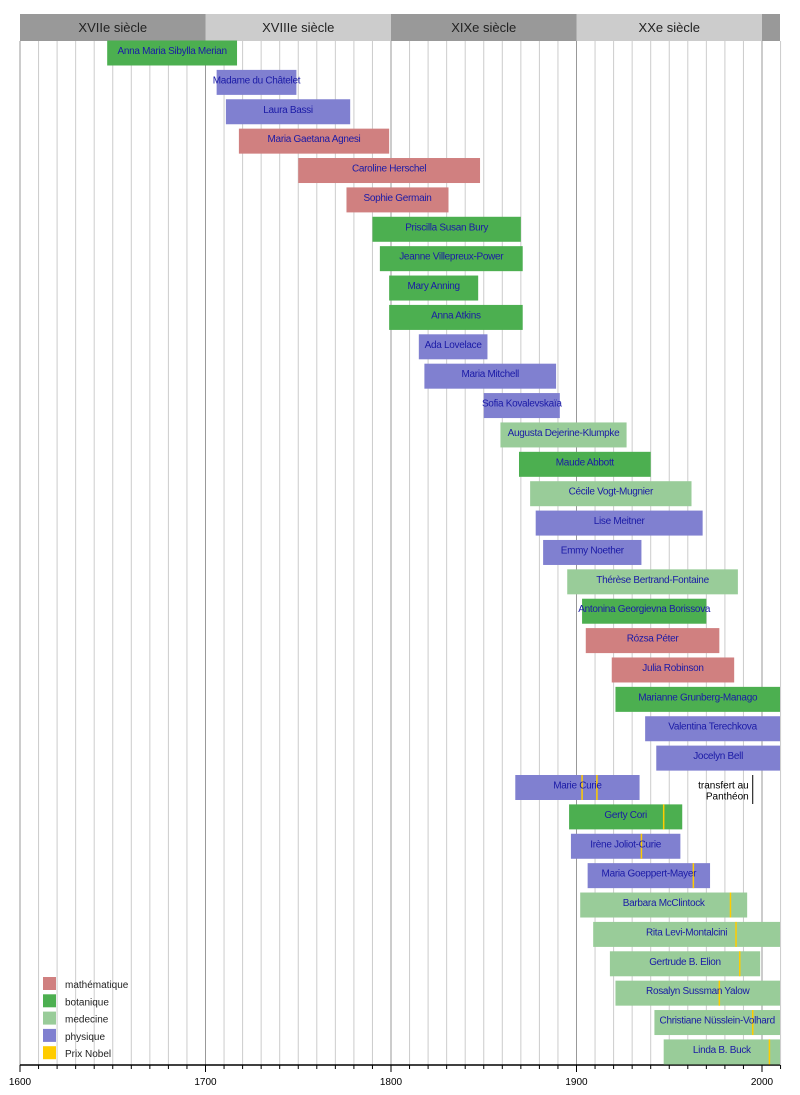 The image size is (800, 1095). I want to click on person-label: Rosalyn Sussman Yalow, so click(698, 991).